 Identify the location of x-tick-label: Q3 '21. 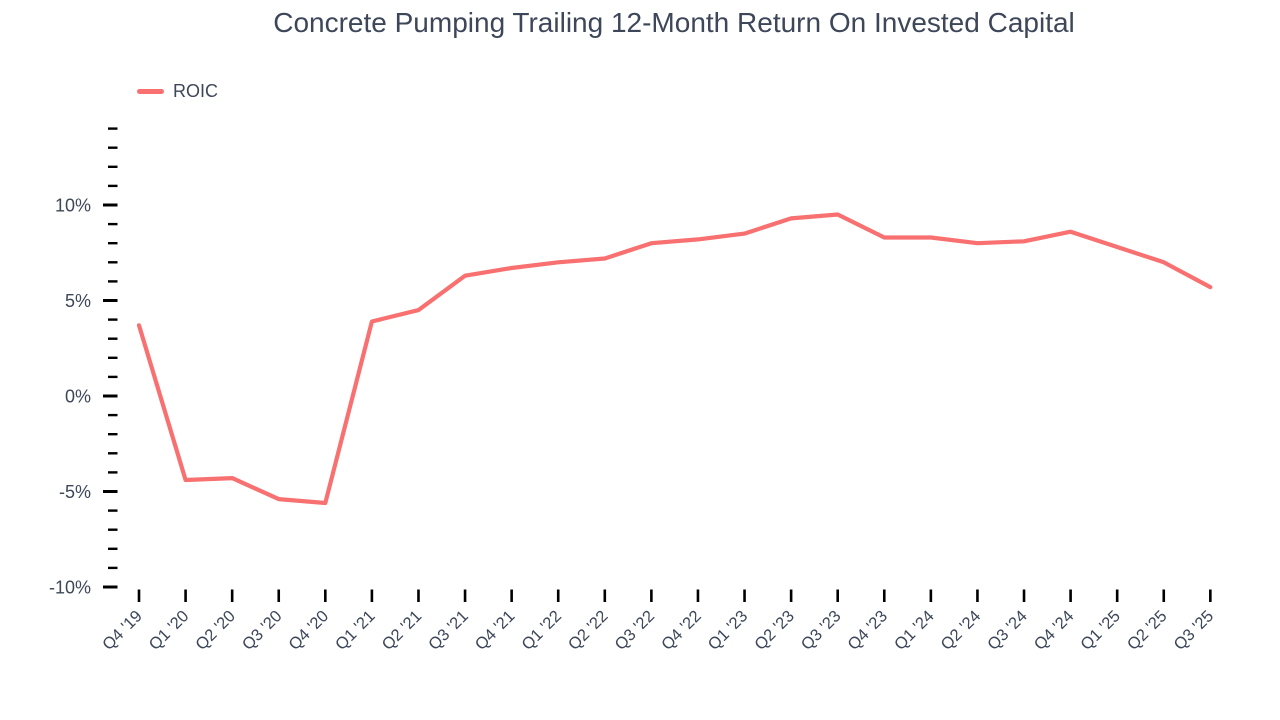
(448, 630).